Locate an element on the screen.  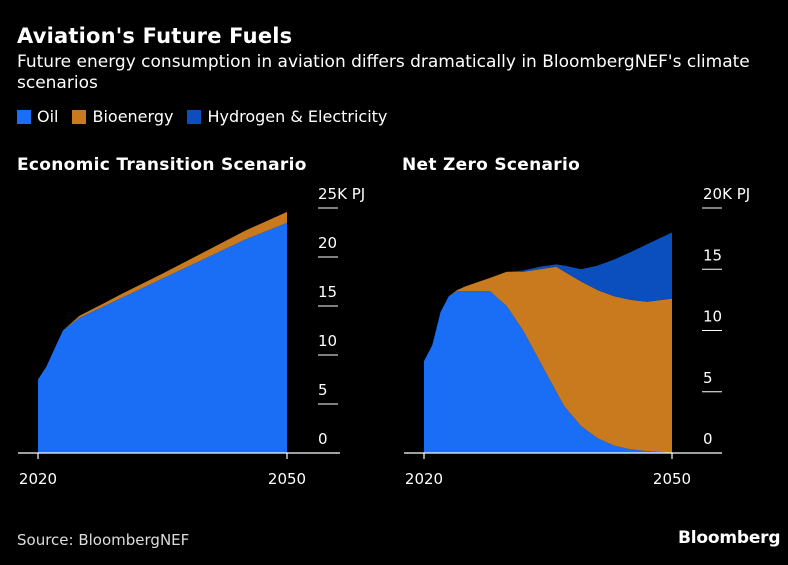
legend-item-oil: Oil is located at coordinates (37, 116).